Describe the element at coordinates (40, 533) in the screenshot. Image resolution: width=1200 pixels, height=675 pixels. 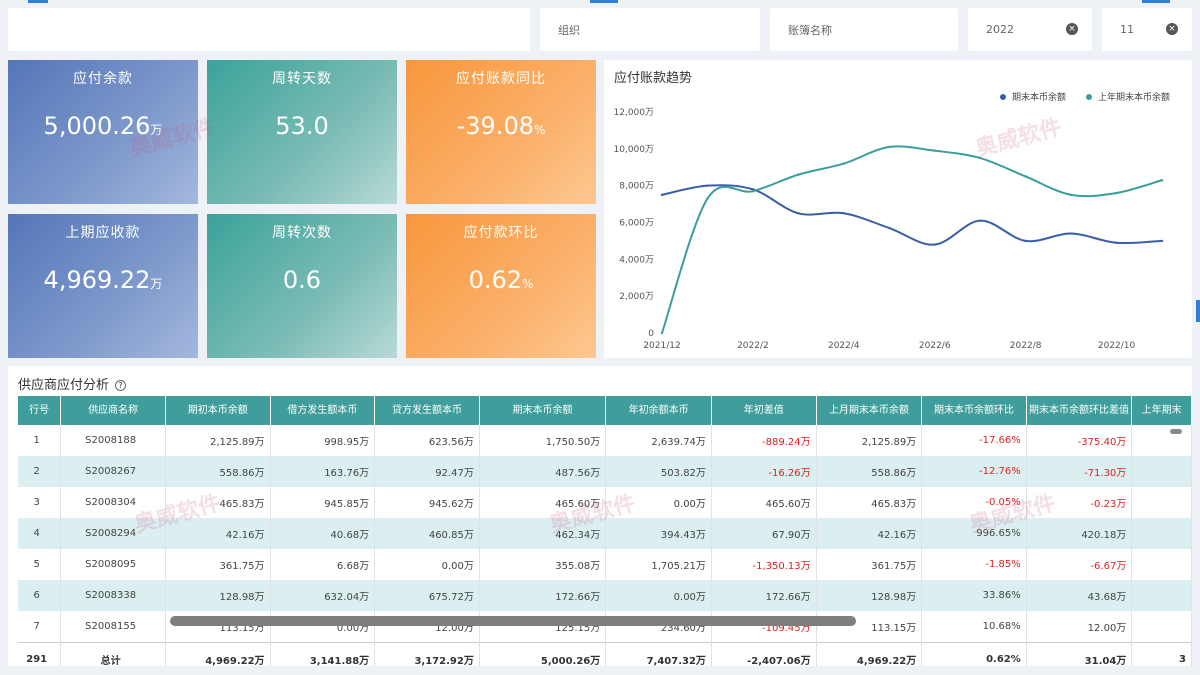
I see `table-cell: 4` at that location.